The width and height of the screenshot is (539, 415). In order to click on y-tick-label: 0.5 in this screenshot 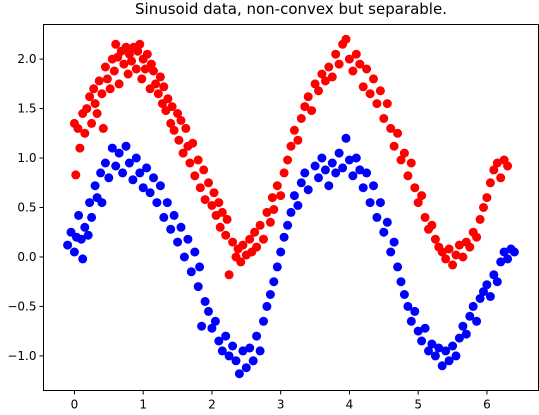, I will do `click(26, 208)`.